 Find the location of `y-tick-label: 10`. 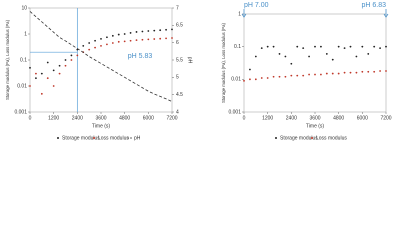

y-tick-label: 10 is located at coordinates (24, 8).